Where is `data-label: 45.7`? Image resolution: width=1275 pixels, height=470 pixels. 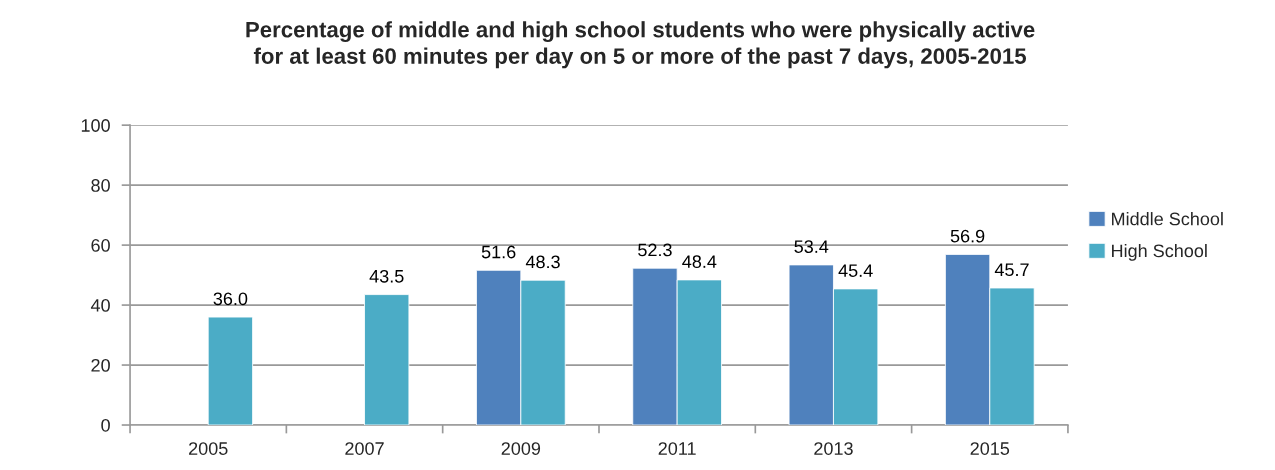
data-label: 45.7 is located at coordinates (1011, 270).